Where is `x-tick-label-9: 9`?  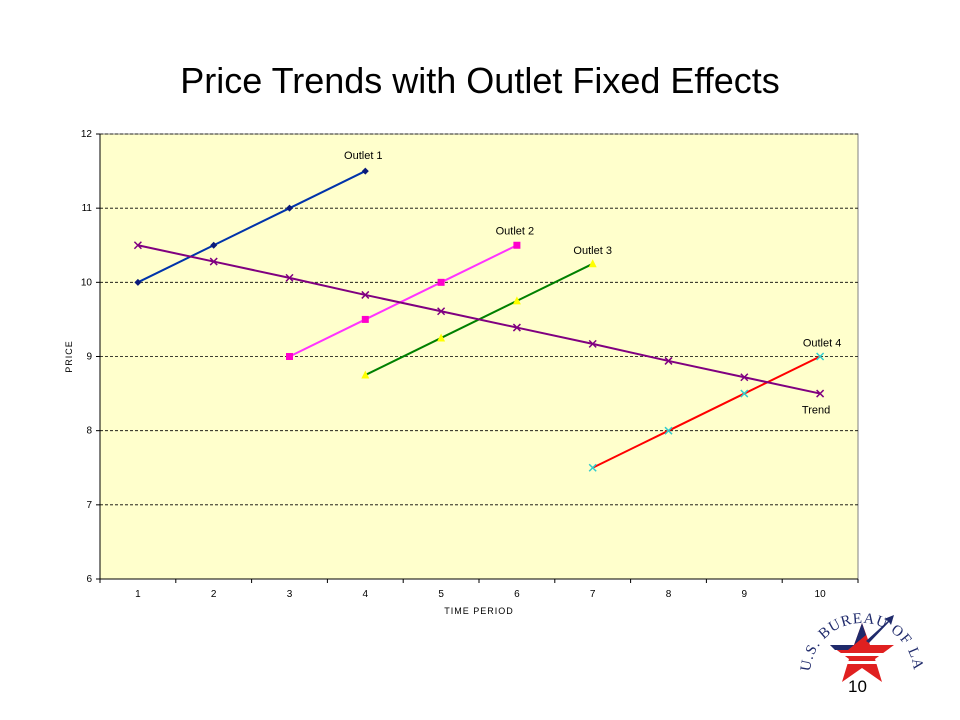
x-tick-label-9: 9 is located at coordinates (745, 594).